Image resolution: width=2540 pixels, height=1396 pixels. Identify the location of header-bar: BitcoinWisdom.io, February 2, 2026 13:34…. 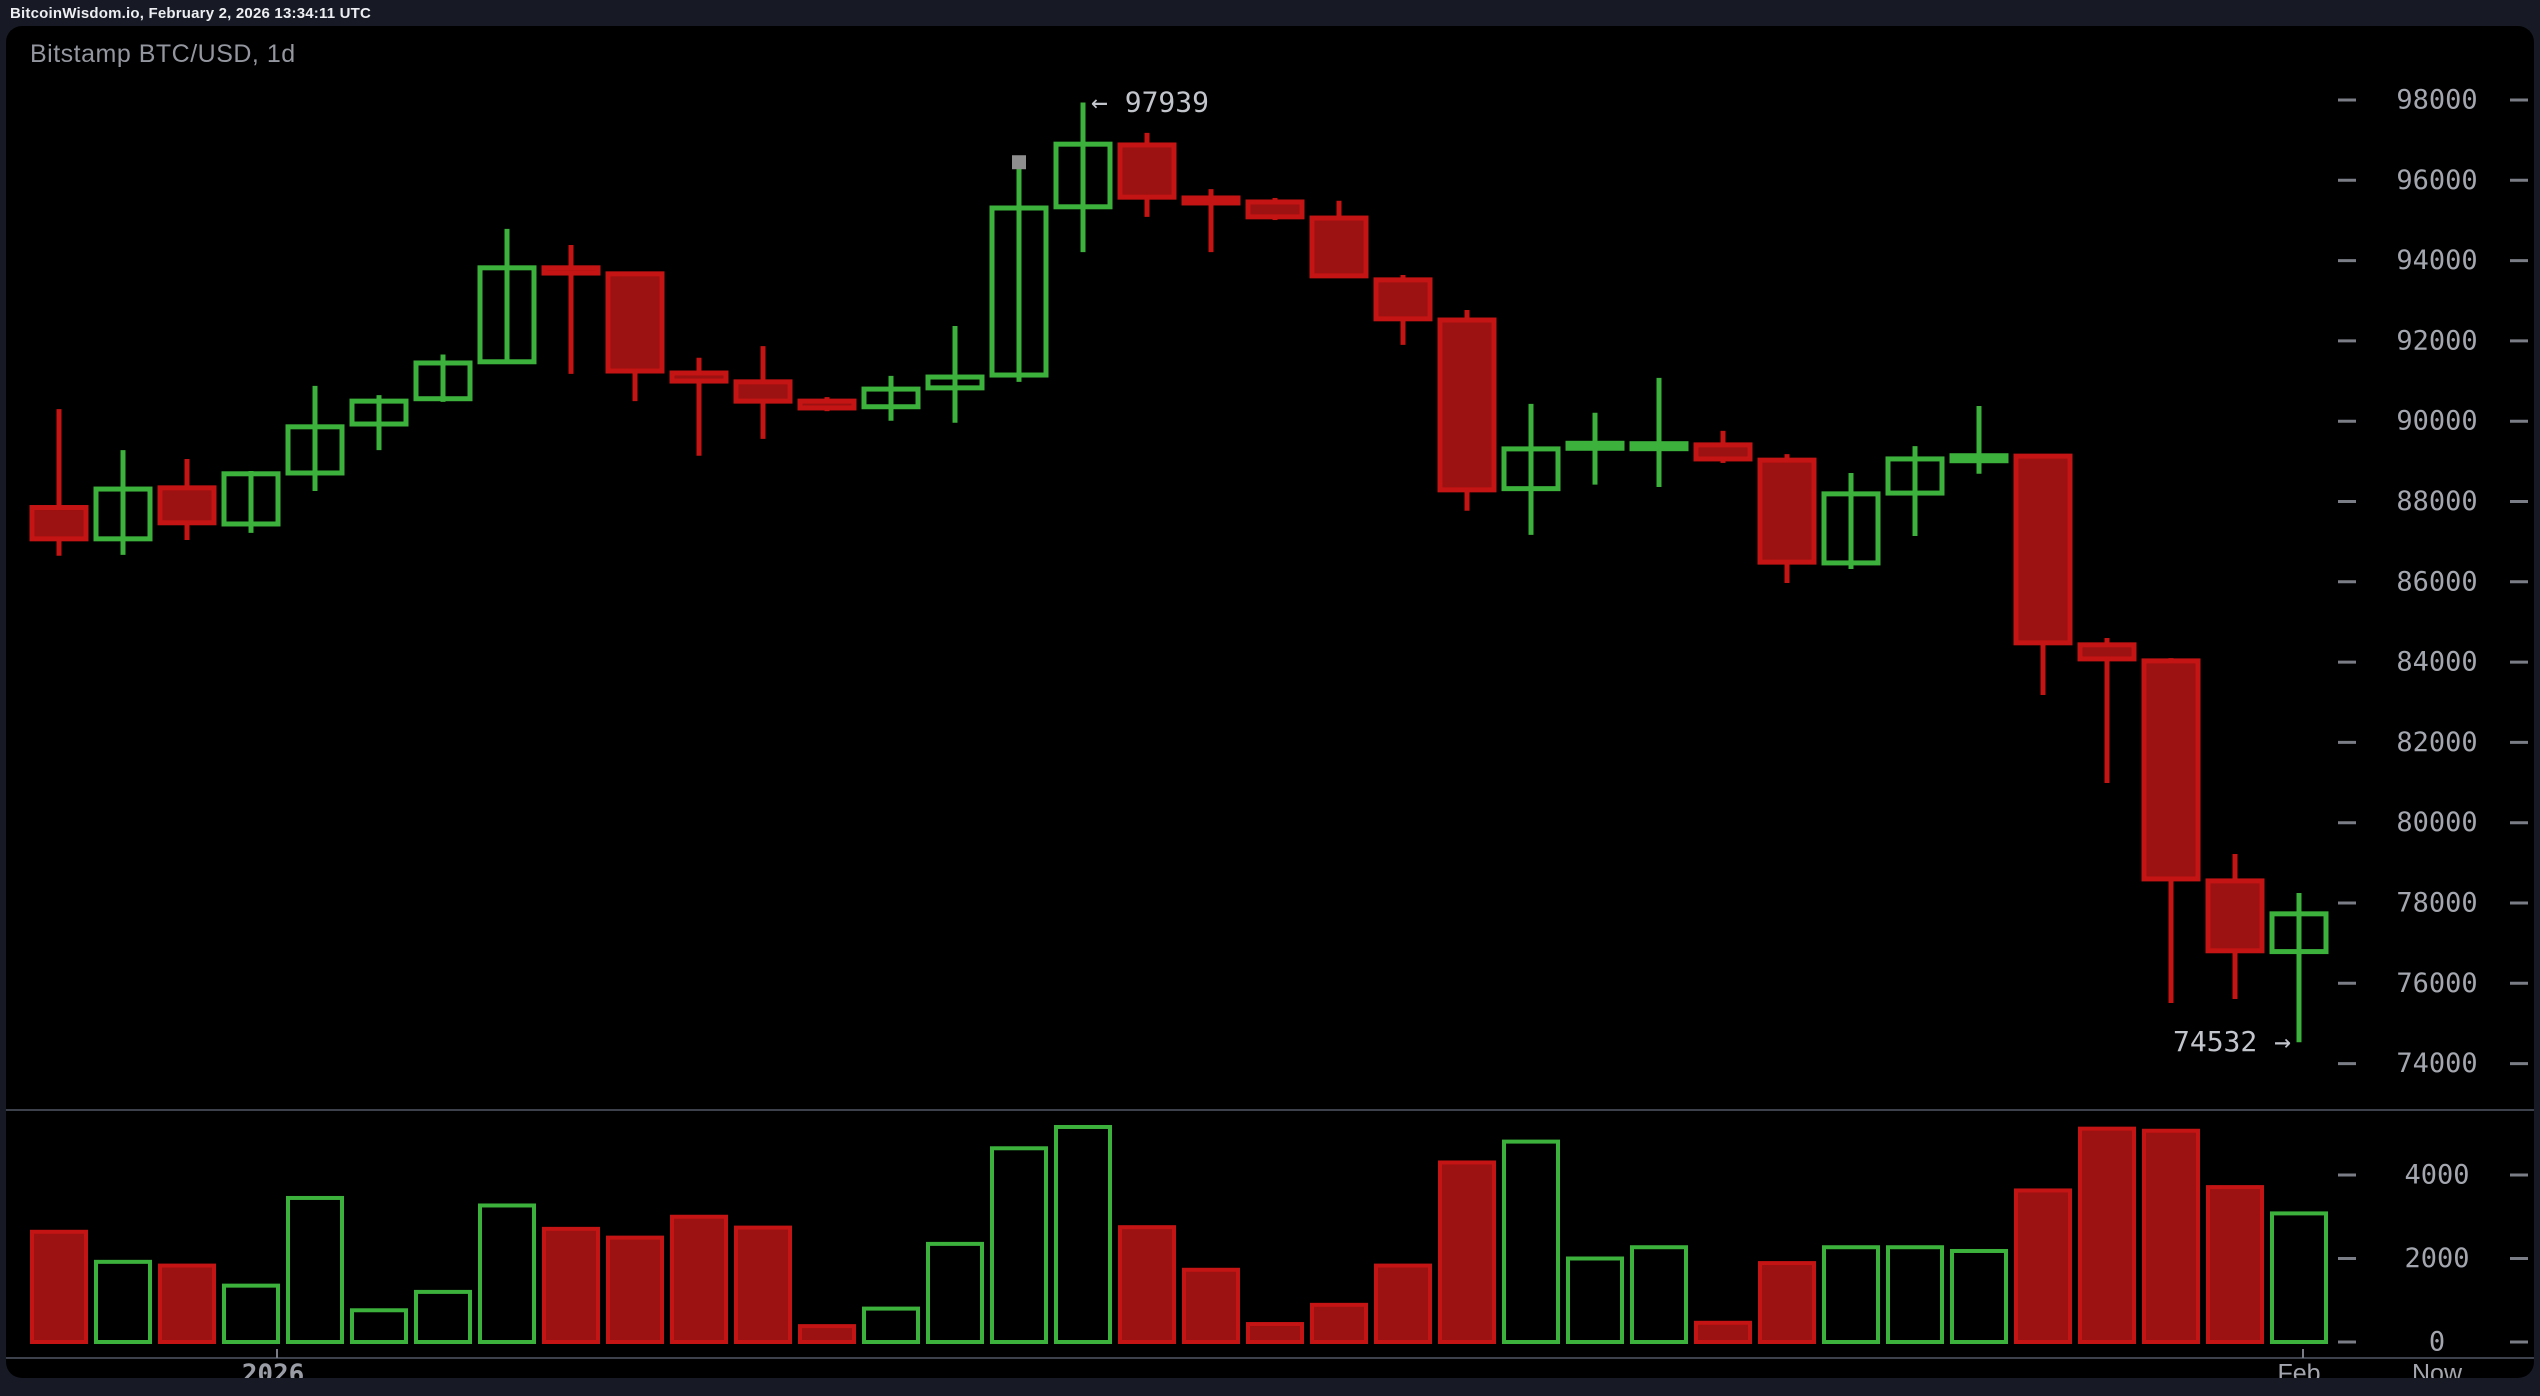
(1270, 13).